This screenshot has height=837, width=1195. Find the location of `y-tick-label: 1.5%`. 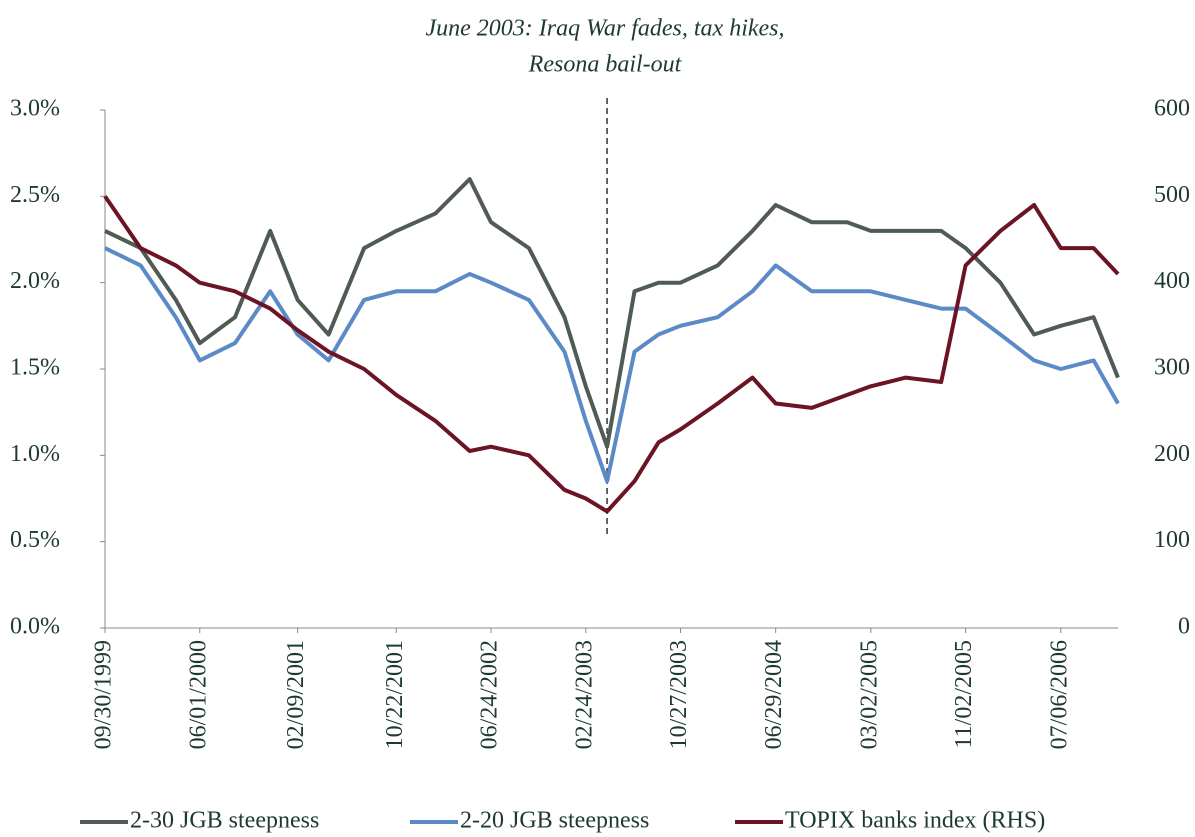

y-tick-label: 1.5% is located at coordinates (35, 368).